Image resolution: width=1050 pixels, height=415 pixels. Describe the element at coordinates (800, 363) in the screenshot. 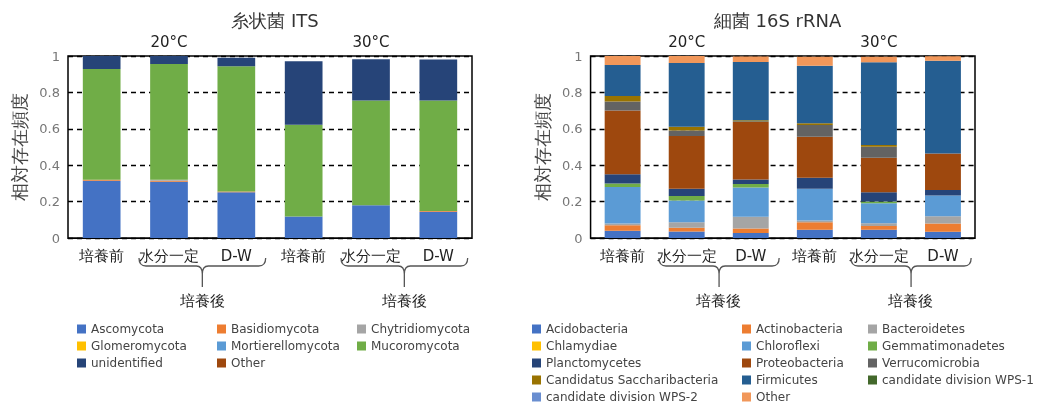

I see `legend-label: Proteobacteria` at that location.